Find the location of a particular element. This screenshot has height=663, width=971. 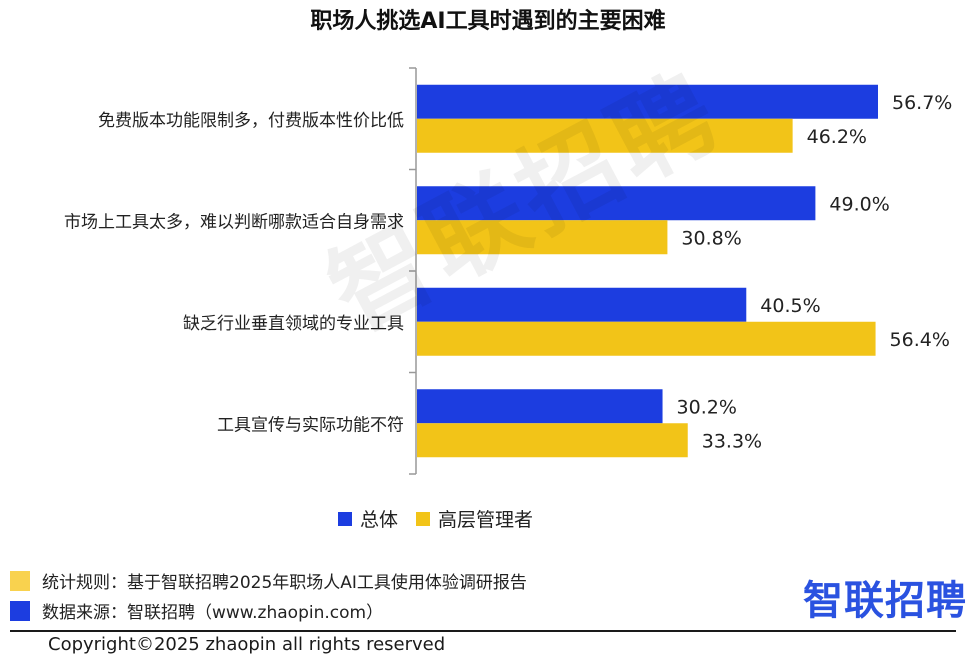

chart-title: 职场人挑选AI工具时遇到的主要困难 is located at coordinates (487, 21).